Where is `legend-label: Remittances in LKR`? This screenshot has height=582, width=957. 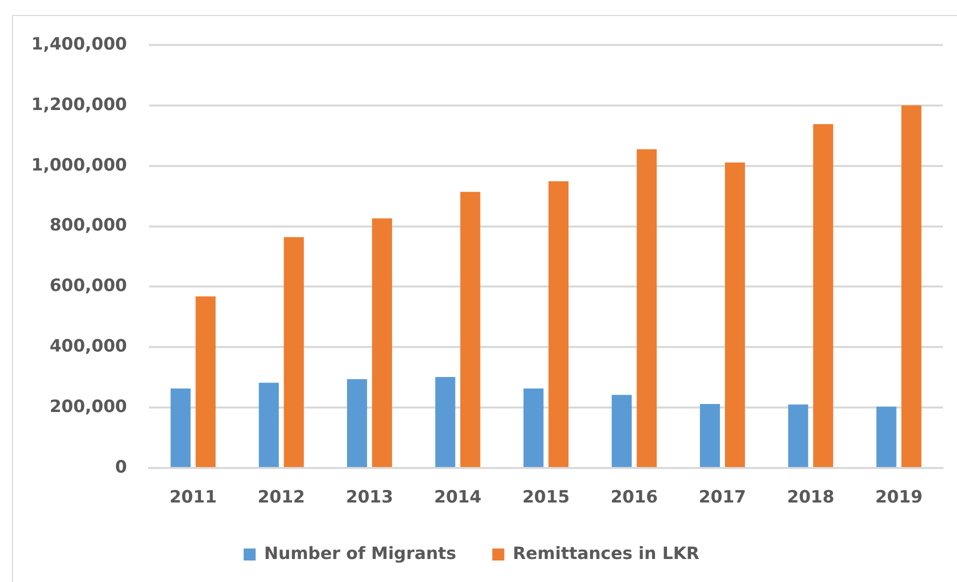 legend-label: Remittances in LKR is located at coordinates (606, 554).